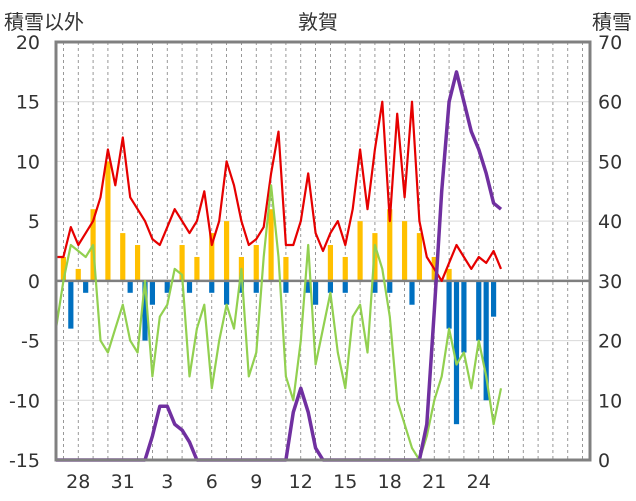 The image size is (636, 501). Describe the element at coordinates (28, 162) in the screenshot. I see `left-tick-label: 10` at that location.